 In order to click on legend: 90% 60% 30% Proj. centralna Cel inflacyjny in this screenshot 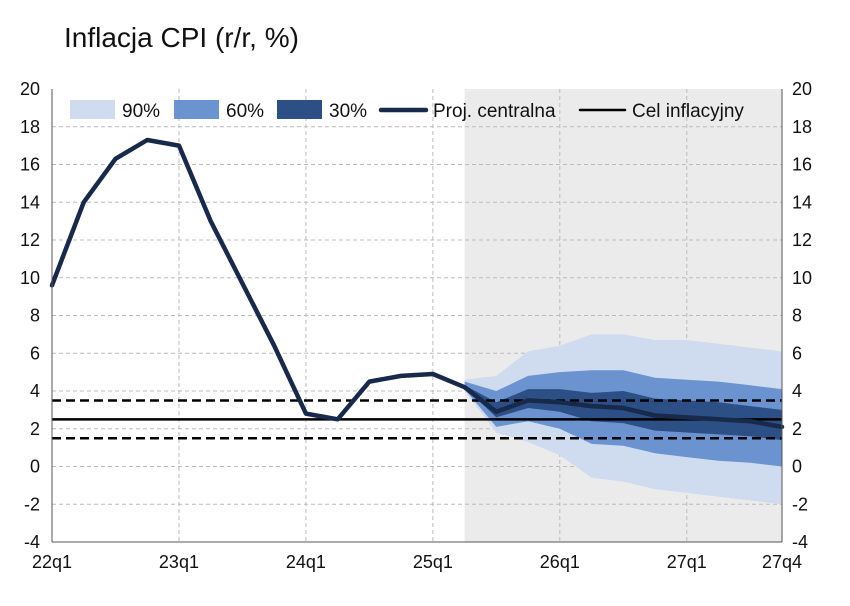, I will do `click(407, 111)`.